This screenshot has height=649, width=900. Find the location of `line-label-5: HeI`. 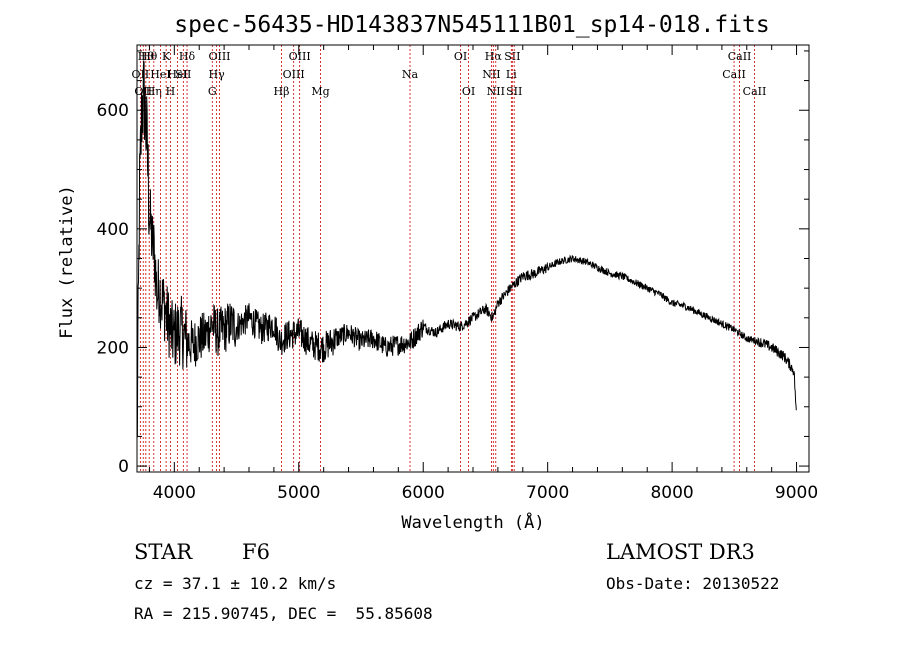

line-label-5: HeI is located at coordinates (160, 74).